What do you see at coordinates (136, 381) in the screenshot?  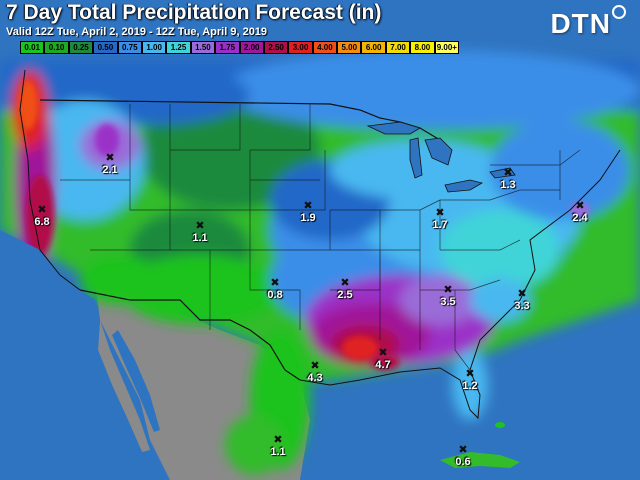 I see `gulf-of-california` at bounding box center [136, 381].